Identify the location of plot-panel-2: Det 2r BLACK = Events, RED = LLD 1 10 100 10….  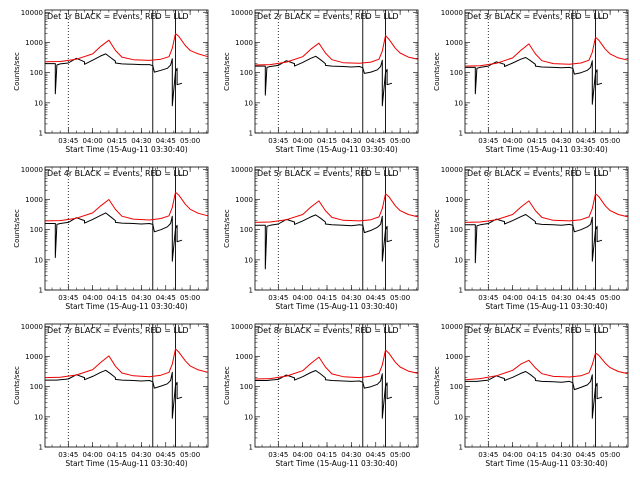
(321, 81).